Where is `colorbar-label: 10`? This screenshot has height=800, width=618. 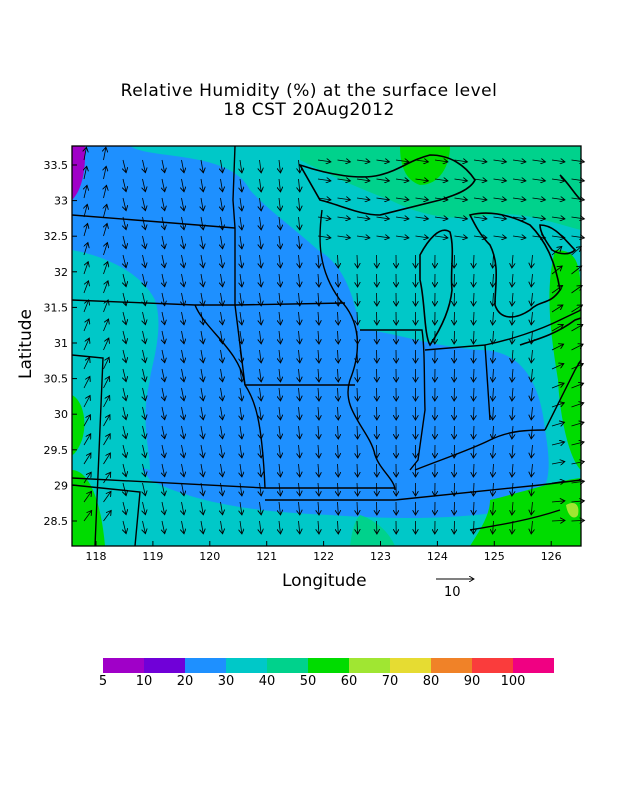 colorbar-label: 10 is located at coordinates (144, 681).